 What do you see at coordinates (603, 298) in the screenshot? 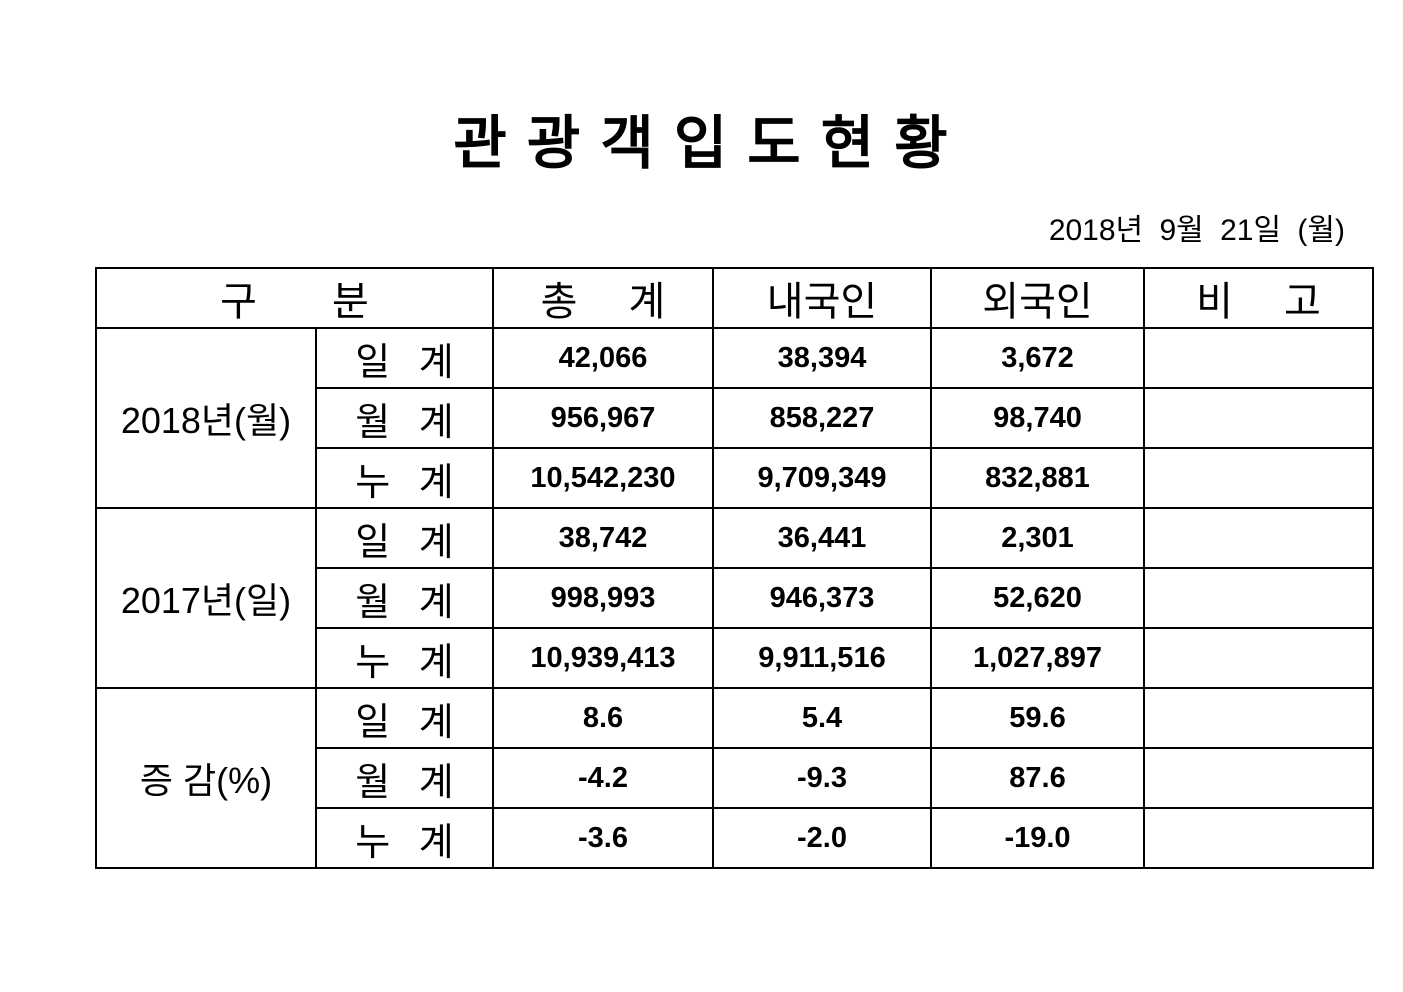
I see `col-header-total: 총 계` at bounding box center [603, 298].